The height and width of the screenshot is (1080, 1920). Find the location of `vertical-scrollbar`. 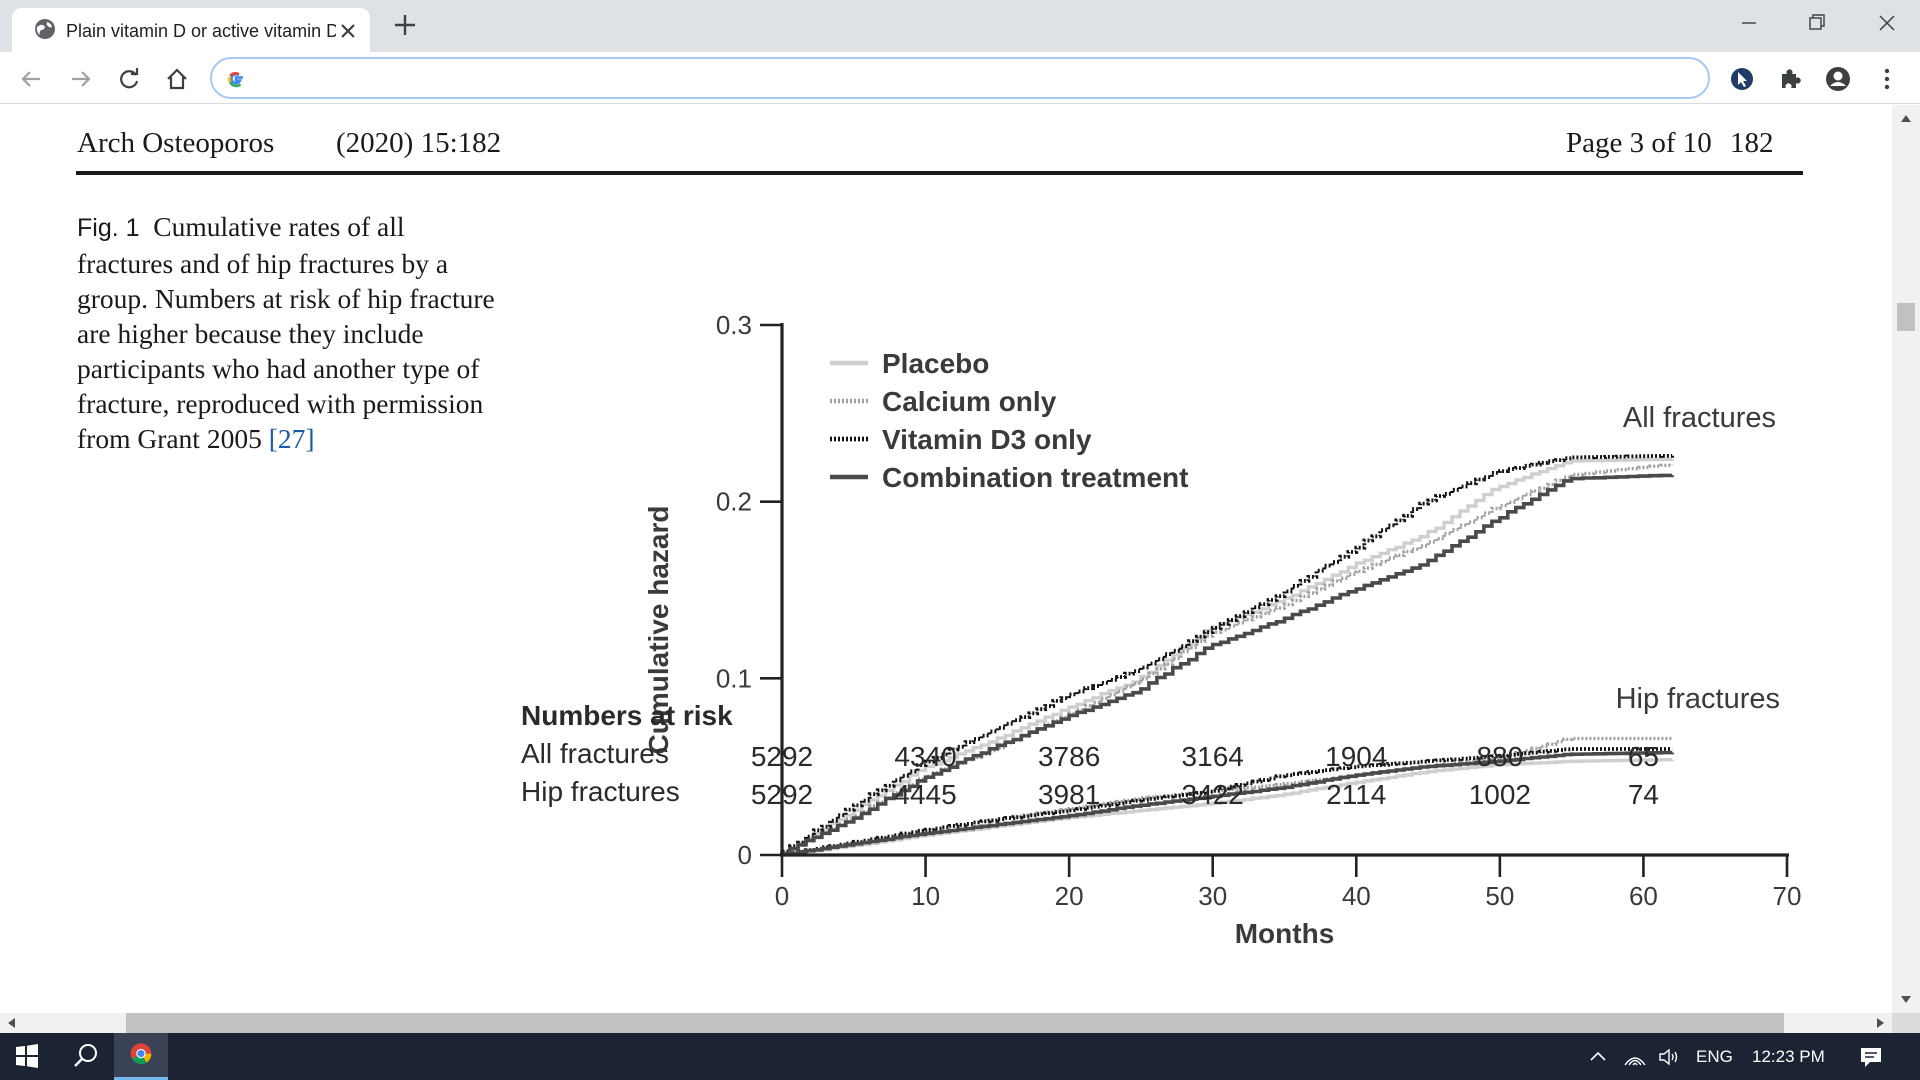

vertical-scrollbar is located at coordinates (1906, 559).